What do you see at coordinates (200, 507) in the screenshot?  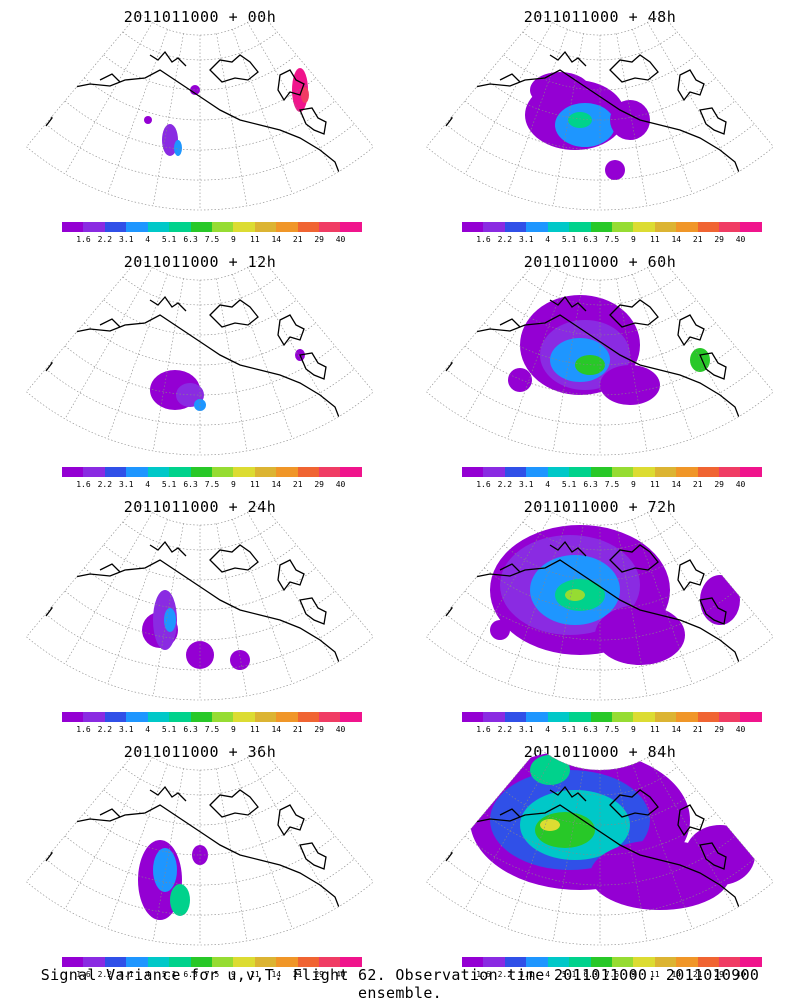 I see `panel-title: 2011011000 + 24h` at bounding box center [200, 507].